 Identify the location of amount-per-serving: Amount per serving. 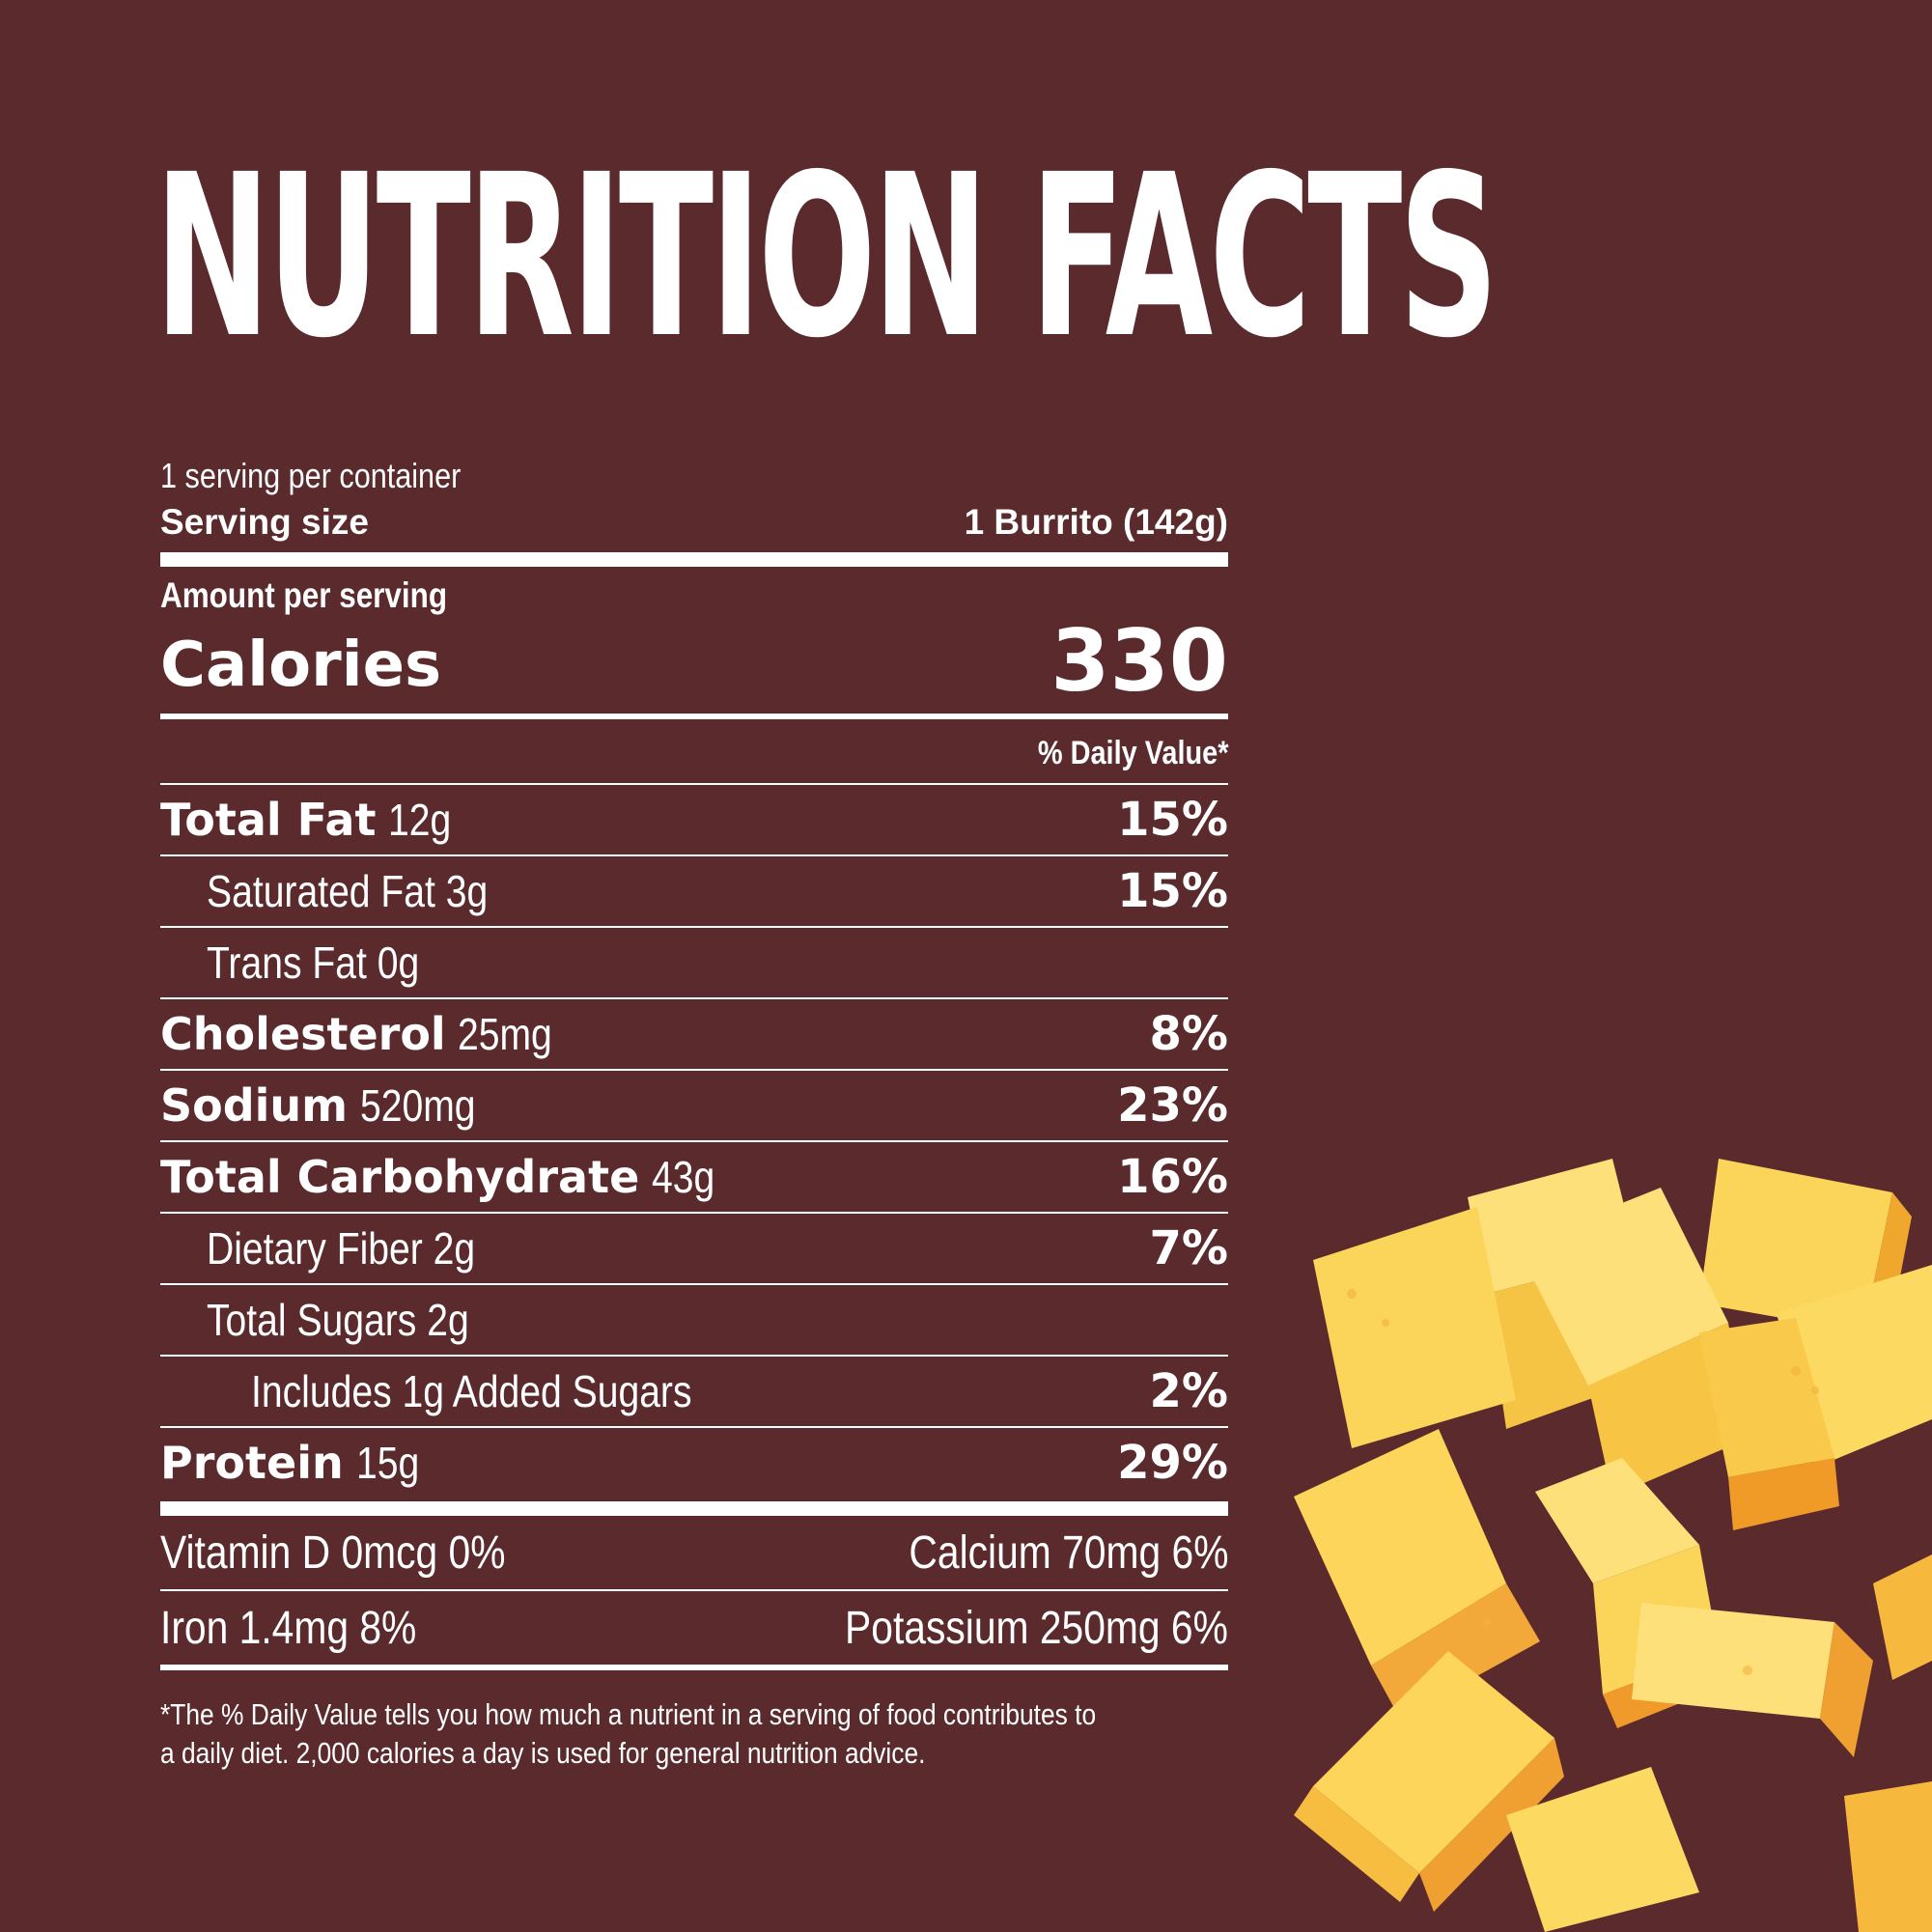
(304, 595).